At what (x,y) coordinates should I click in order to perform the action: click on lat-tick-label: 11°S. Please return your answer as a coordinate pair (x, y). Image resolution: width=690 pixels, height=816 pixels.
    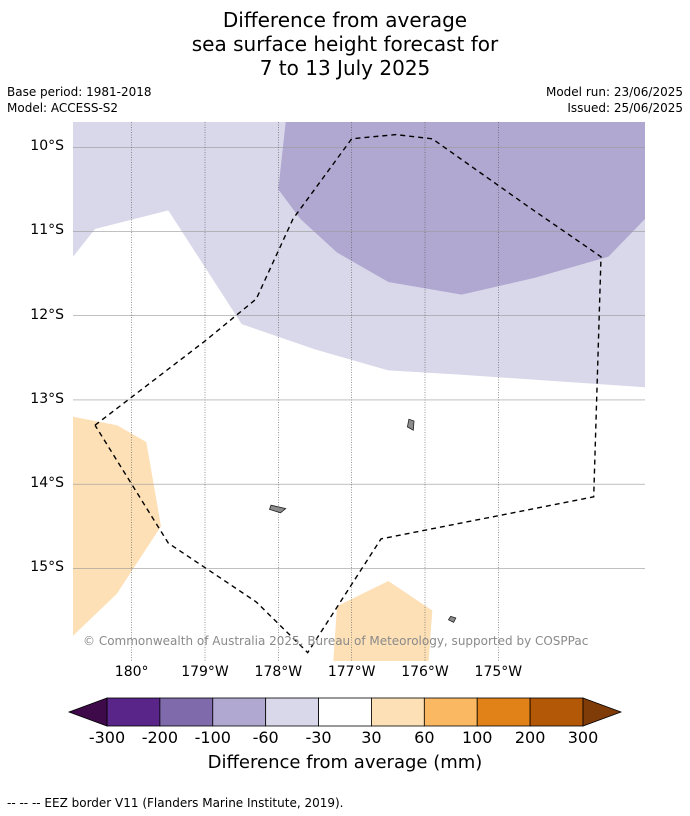
    Looking at the image, I should click on (47, 230).